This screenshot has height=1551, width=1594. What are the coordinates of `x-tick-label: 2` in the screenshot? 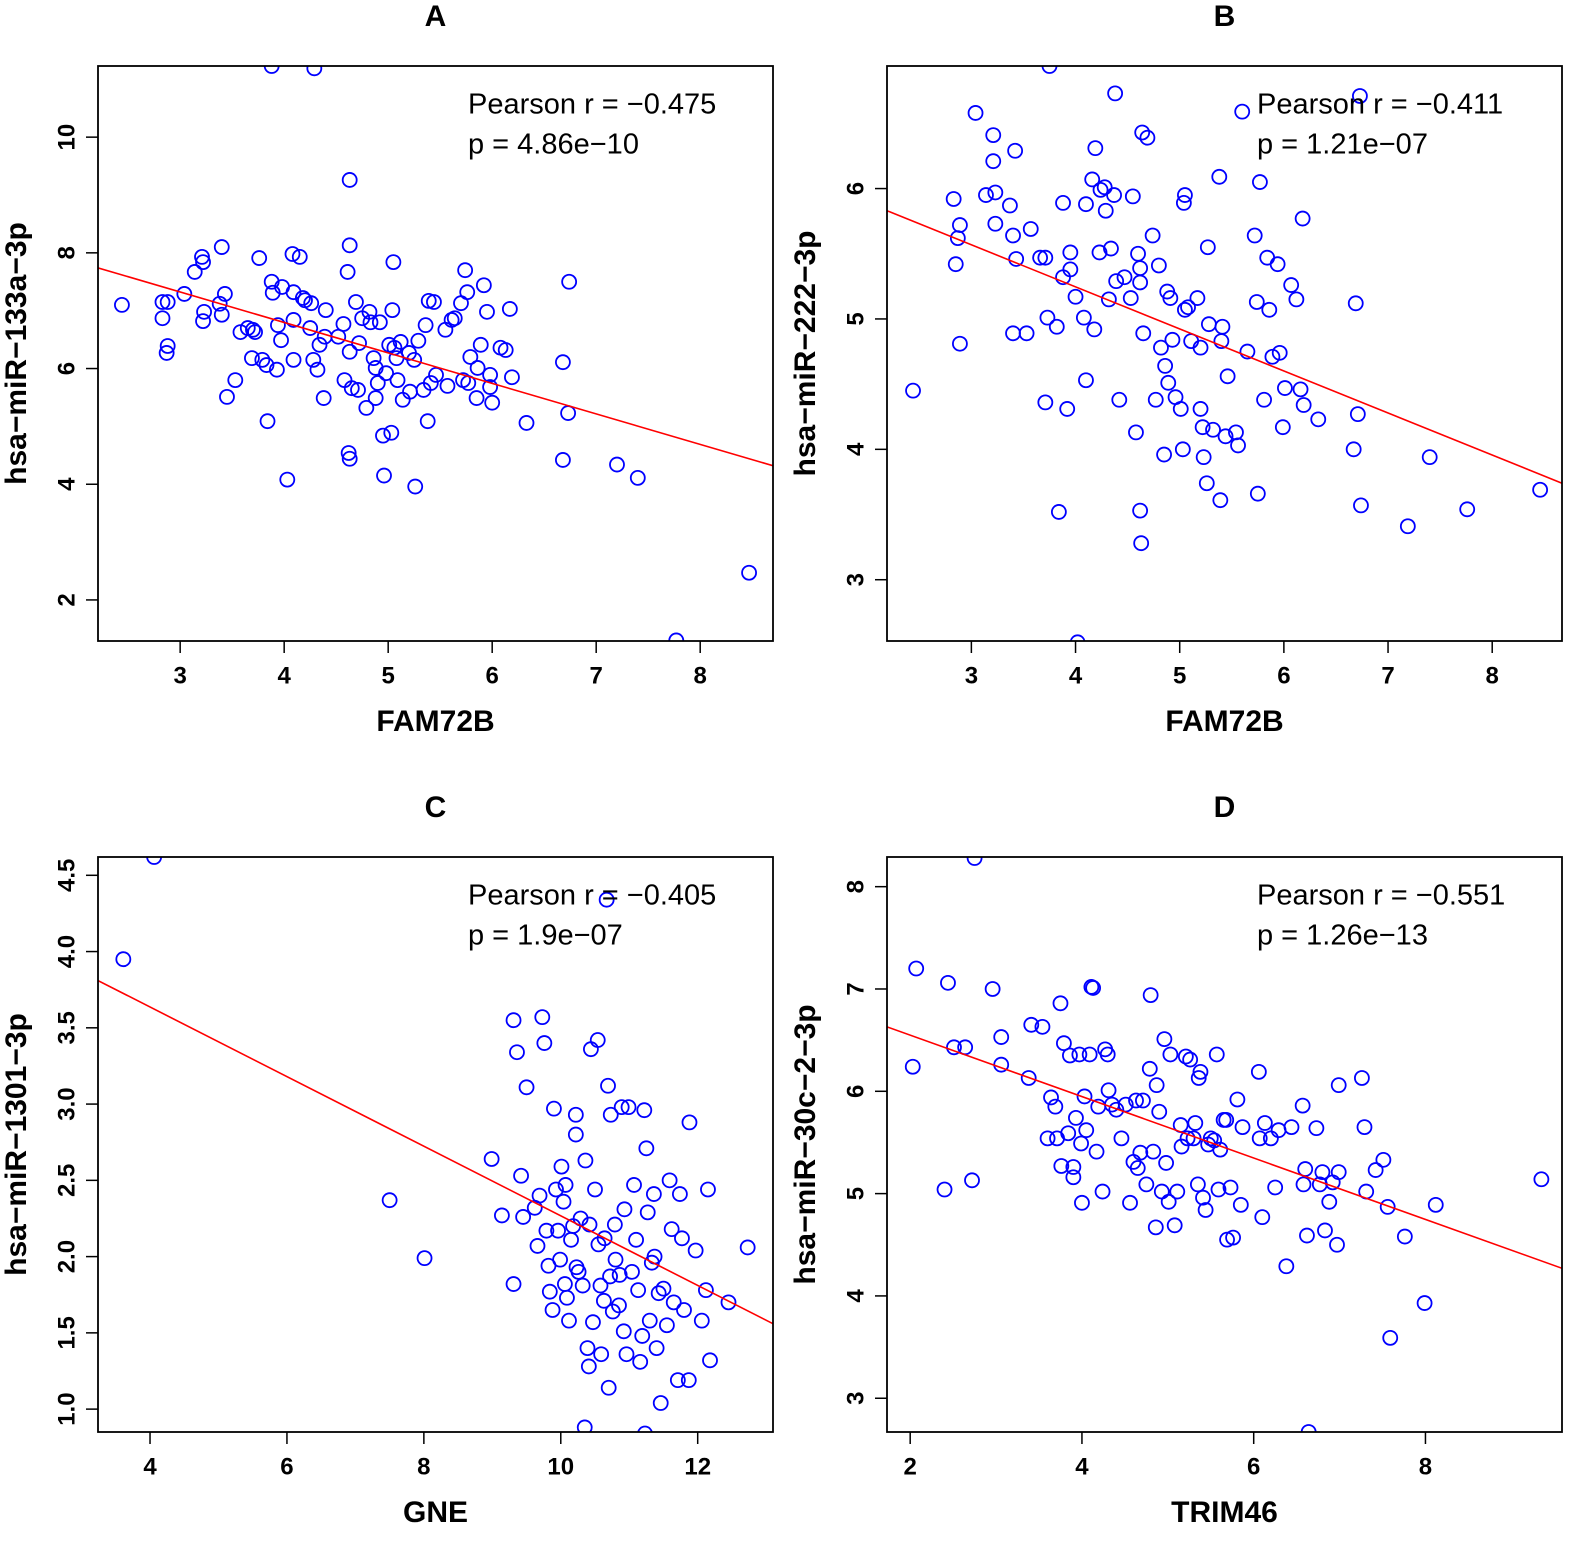 It's located at (910, 1466).